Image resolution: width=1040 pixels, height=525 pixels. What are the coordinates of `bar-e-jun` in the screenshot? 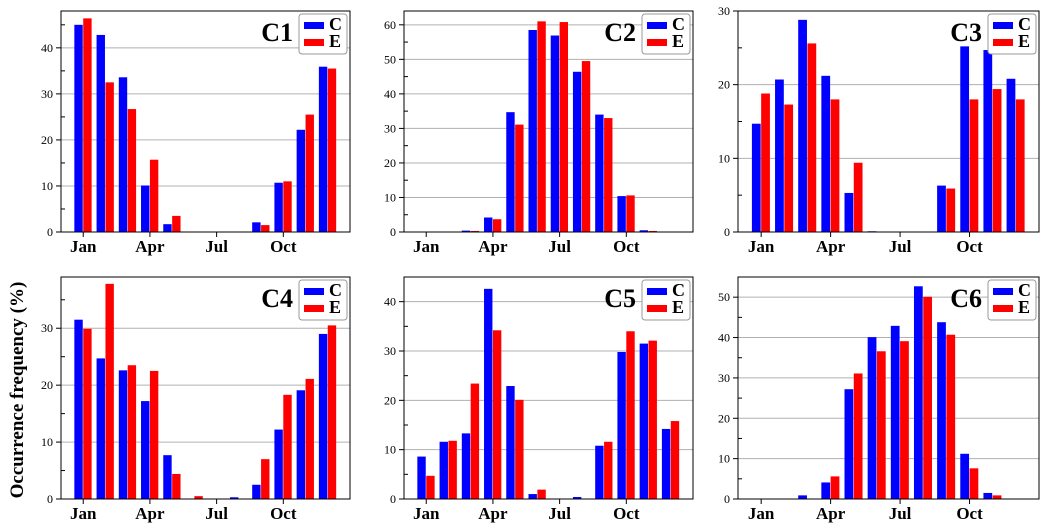 It's located at (541, 126).